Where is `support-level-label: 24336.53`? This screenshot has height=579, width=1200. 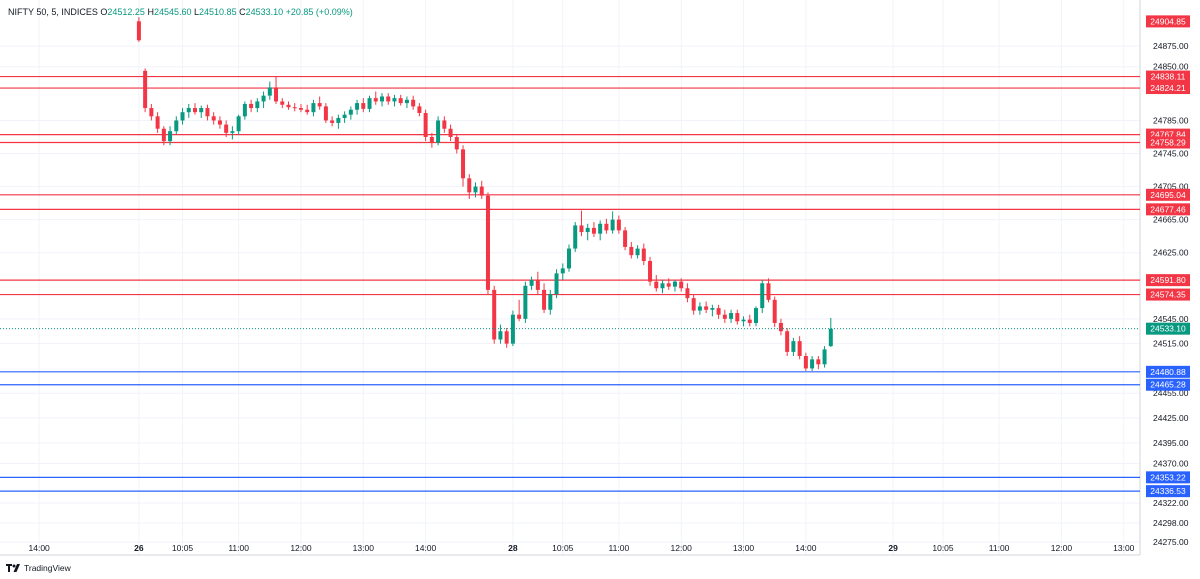 support-level-label: 24336.53 is located at coordinates (1168, 491).